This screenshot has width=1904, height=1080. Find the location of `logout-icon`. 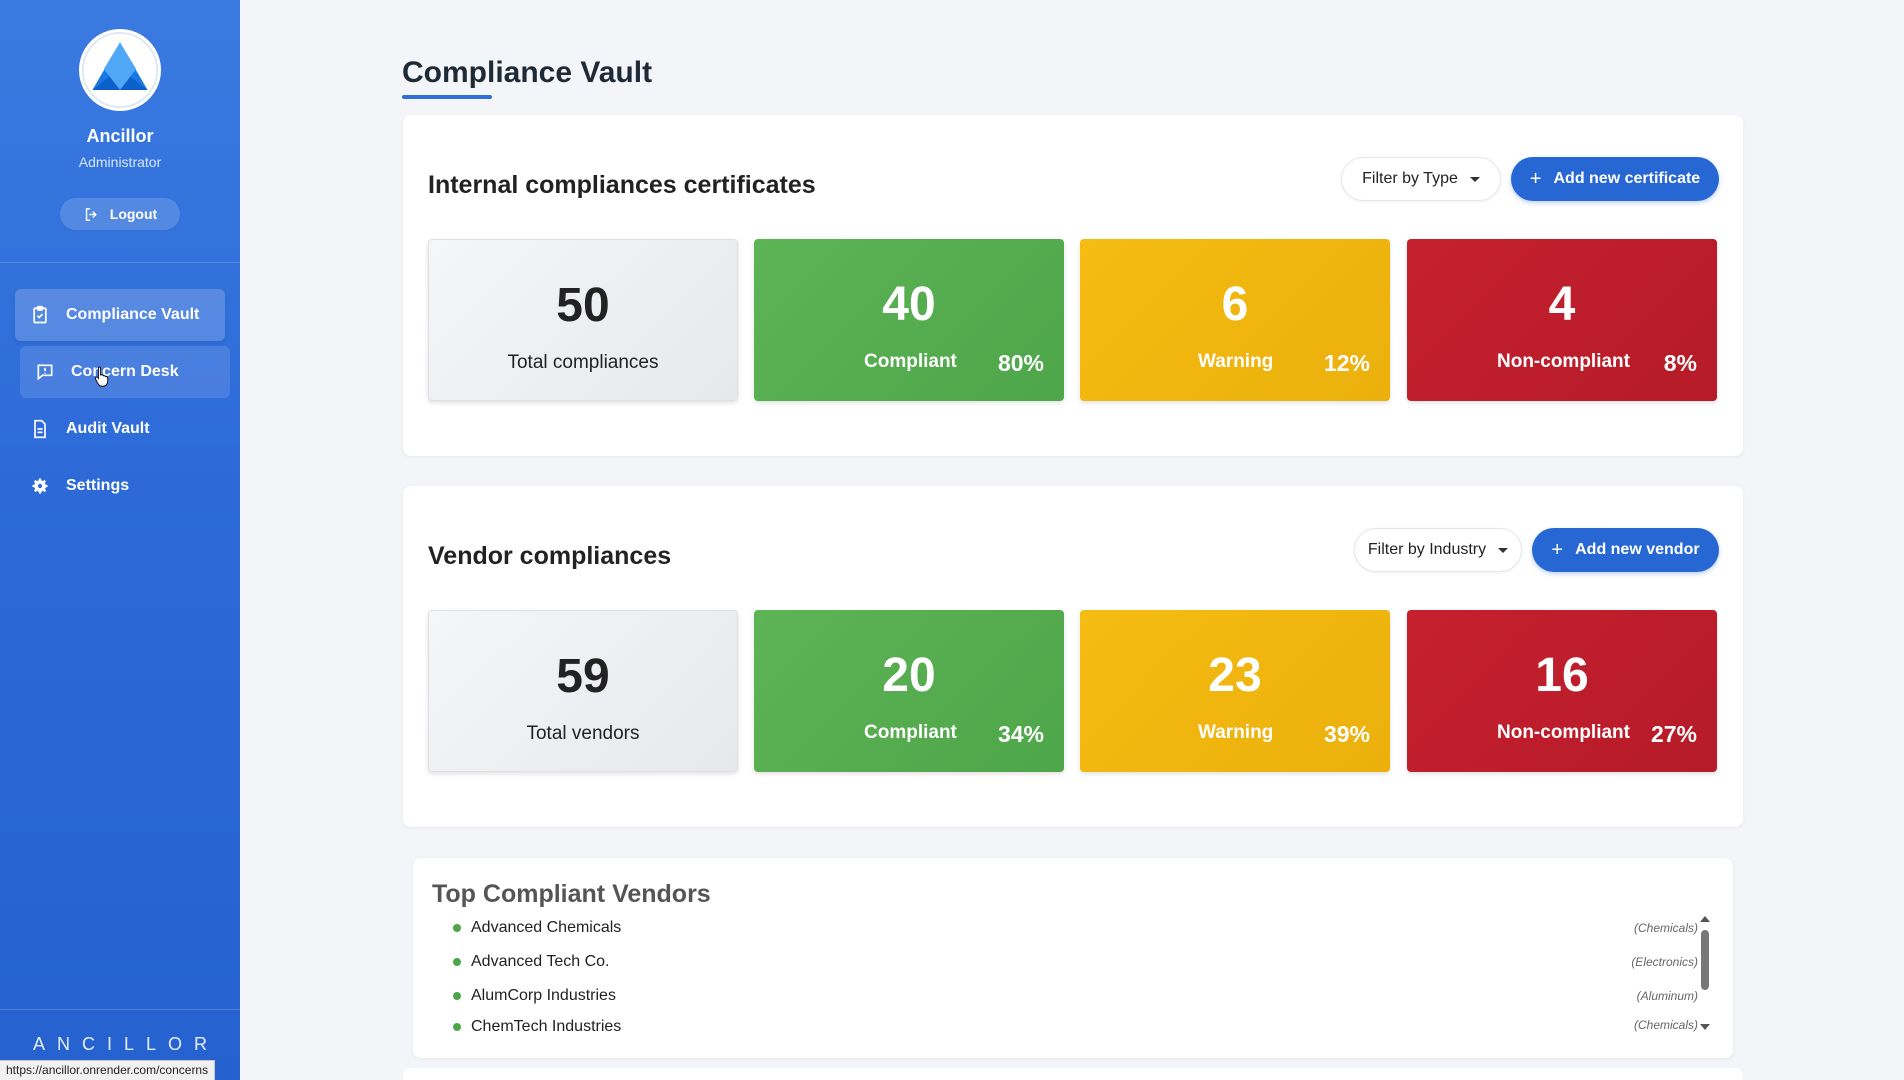

logout-icon is located at coordinates (91, 214).